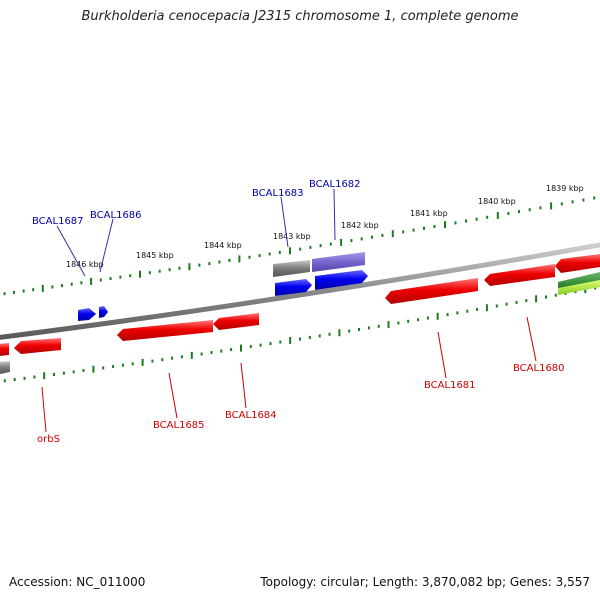  What do you see at coordinates (292, 236) in the screenshot?
I see `scale-label-1843: 1843 kbp` at bounding box center [292, 236].